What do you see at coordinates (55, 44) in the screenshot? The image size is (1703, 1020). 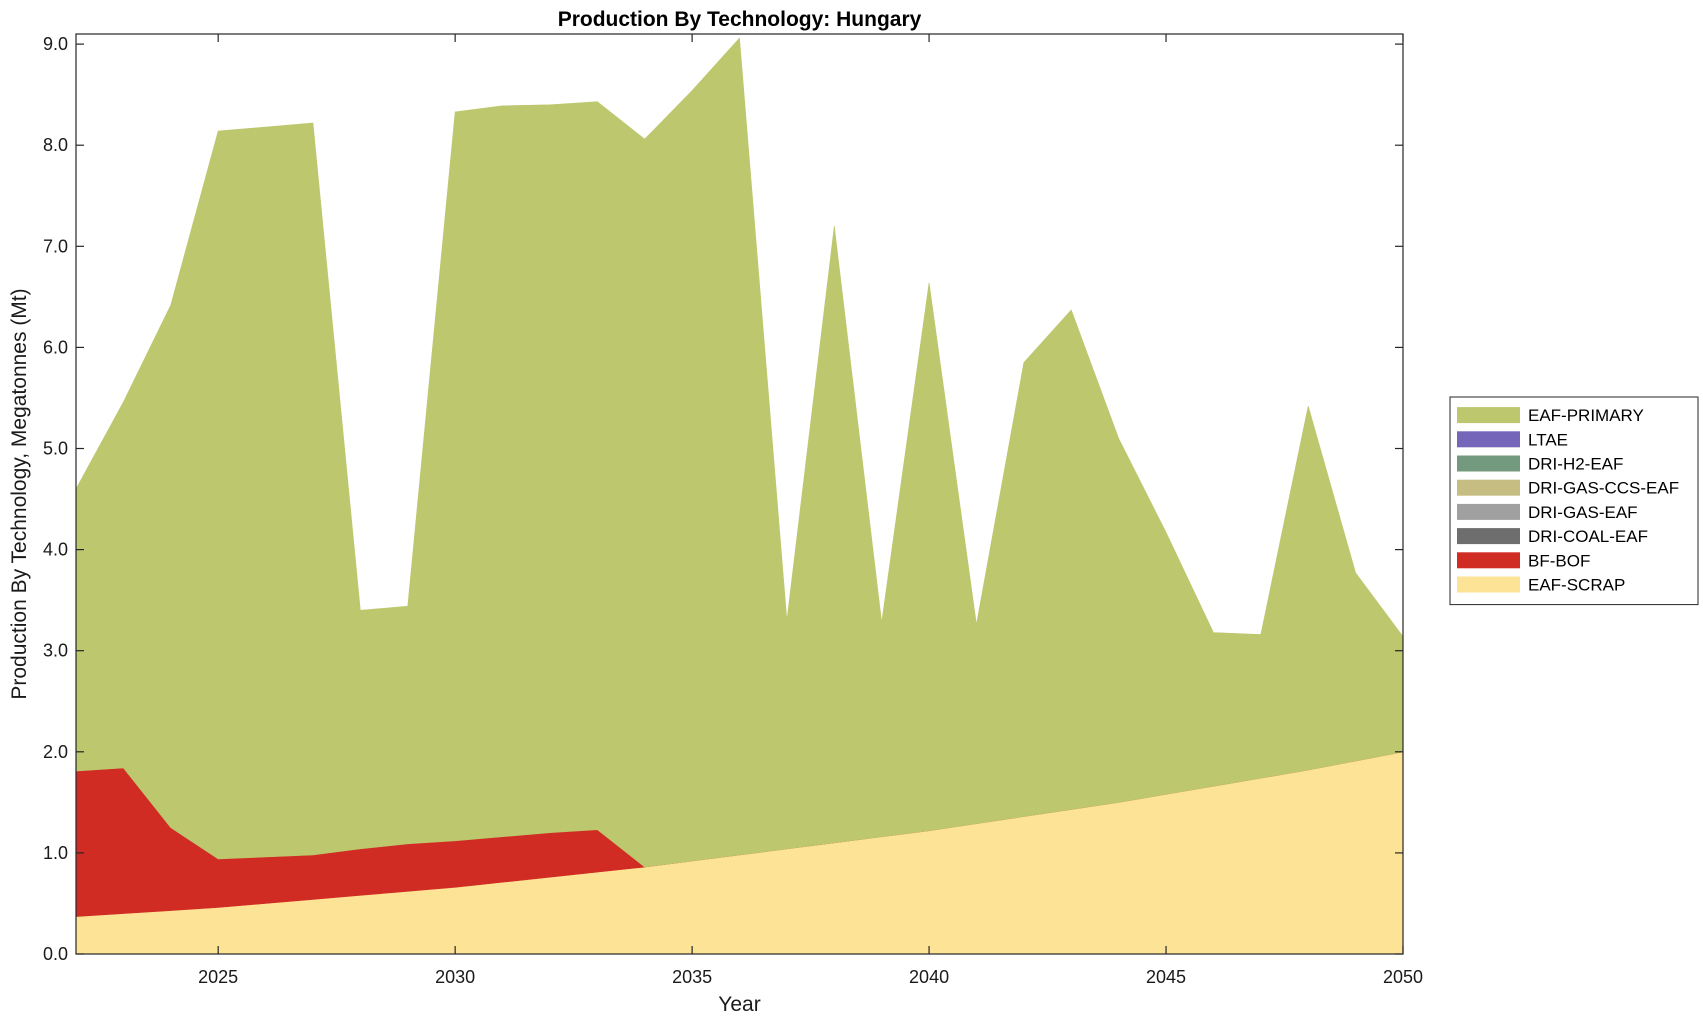 I see `y-tick-label: 9.0` at bounding box center [55, 44].